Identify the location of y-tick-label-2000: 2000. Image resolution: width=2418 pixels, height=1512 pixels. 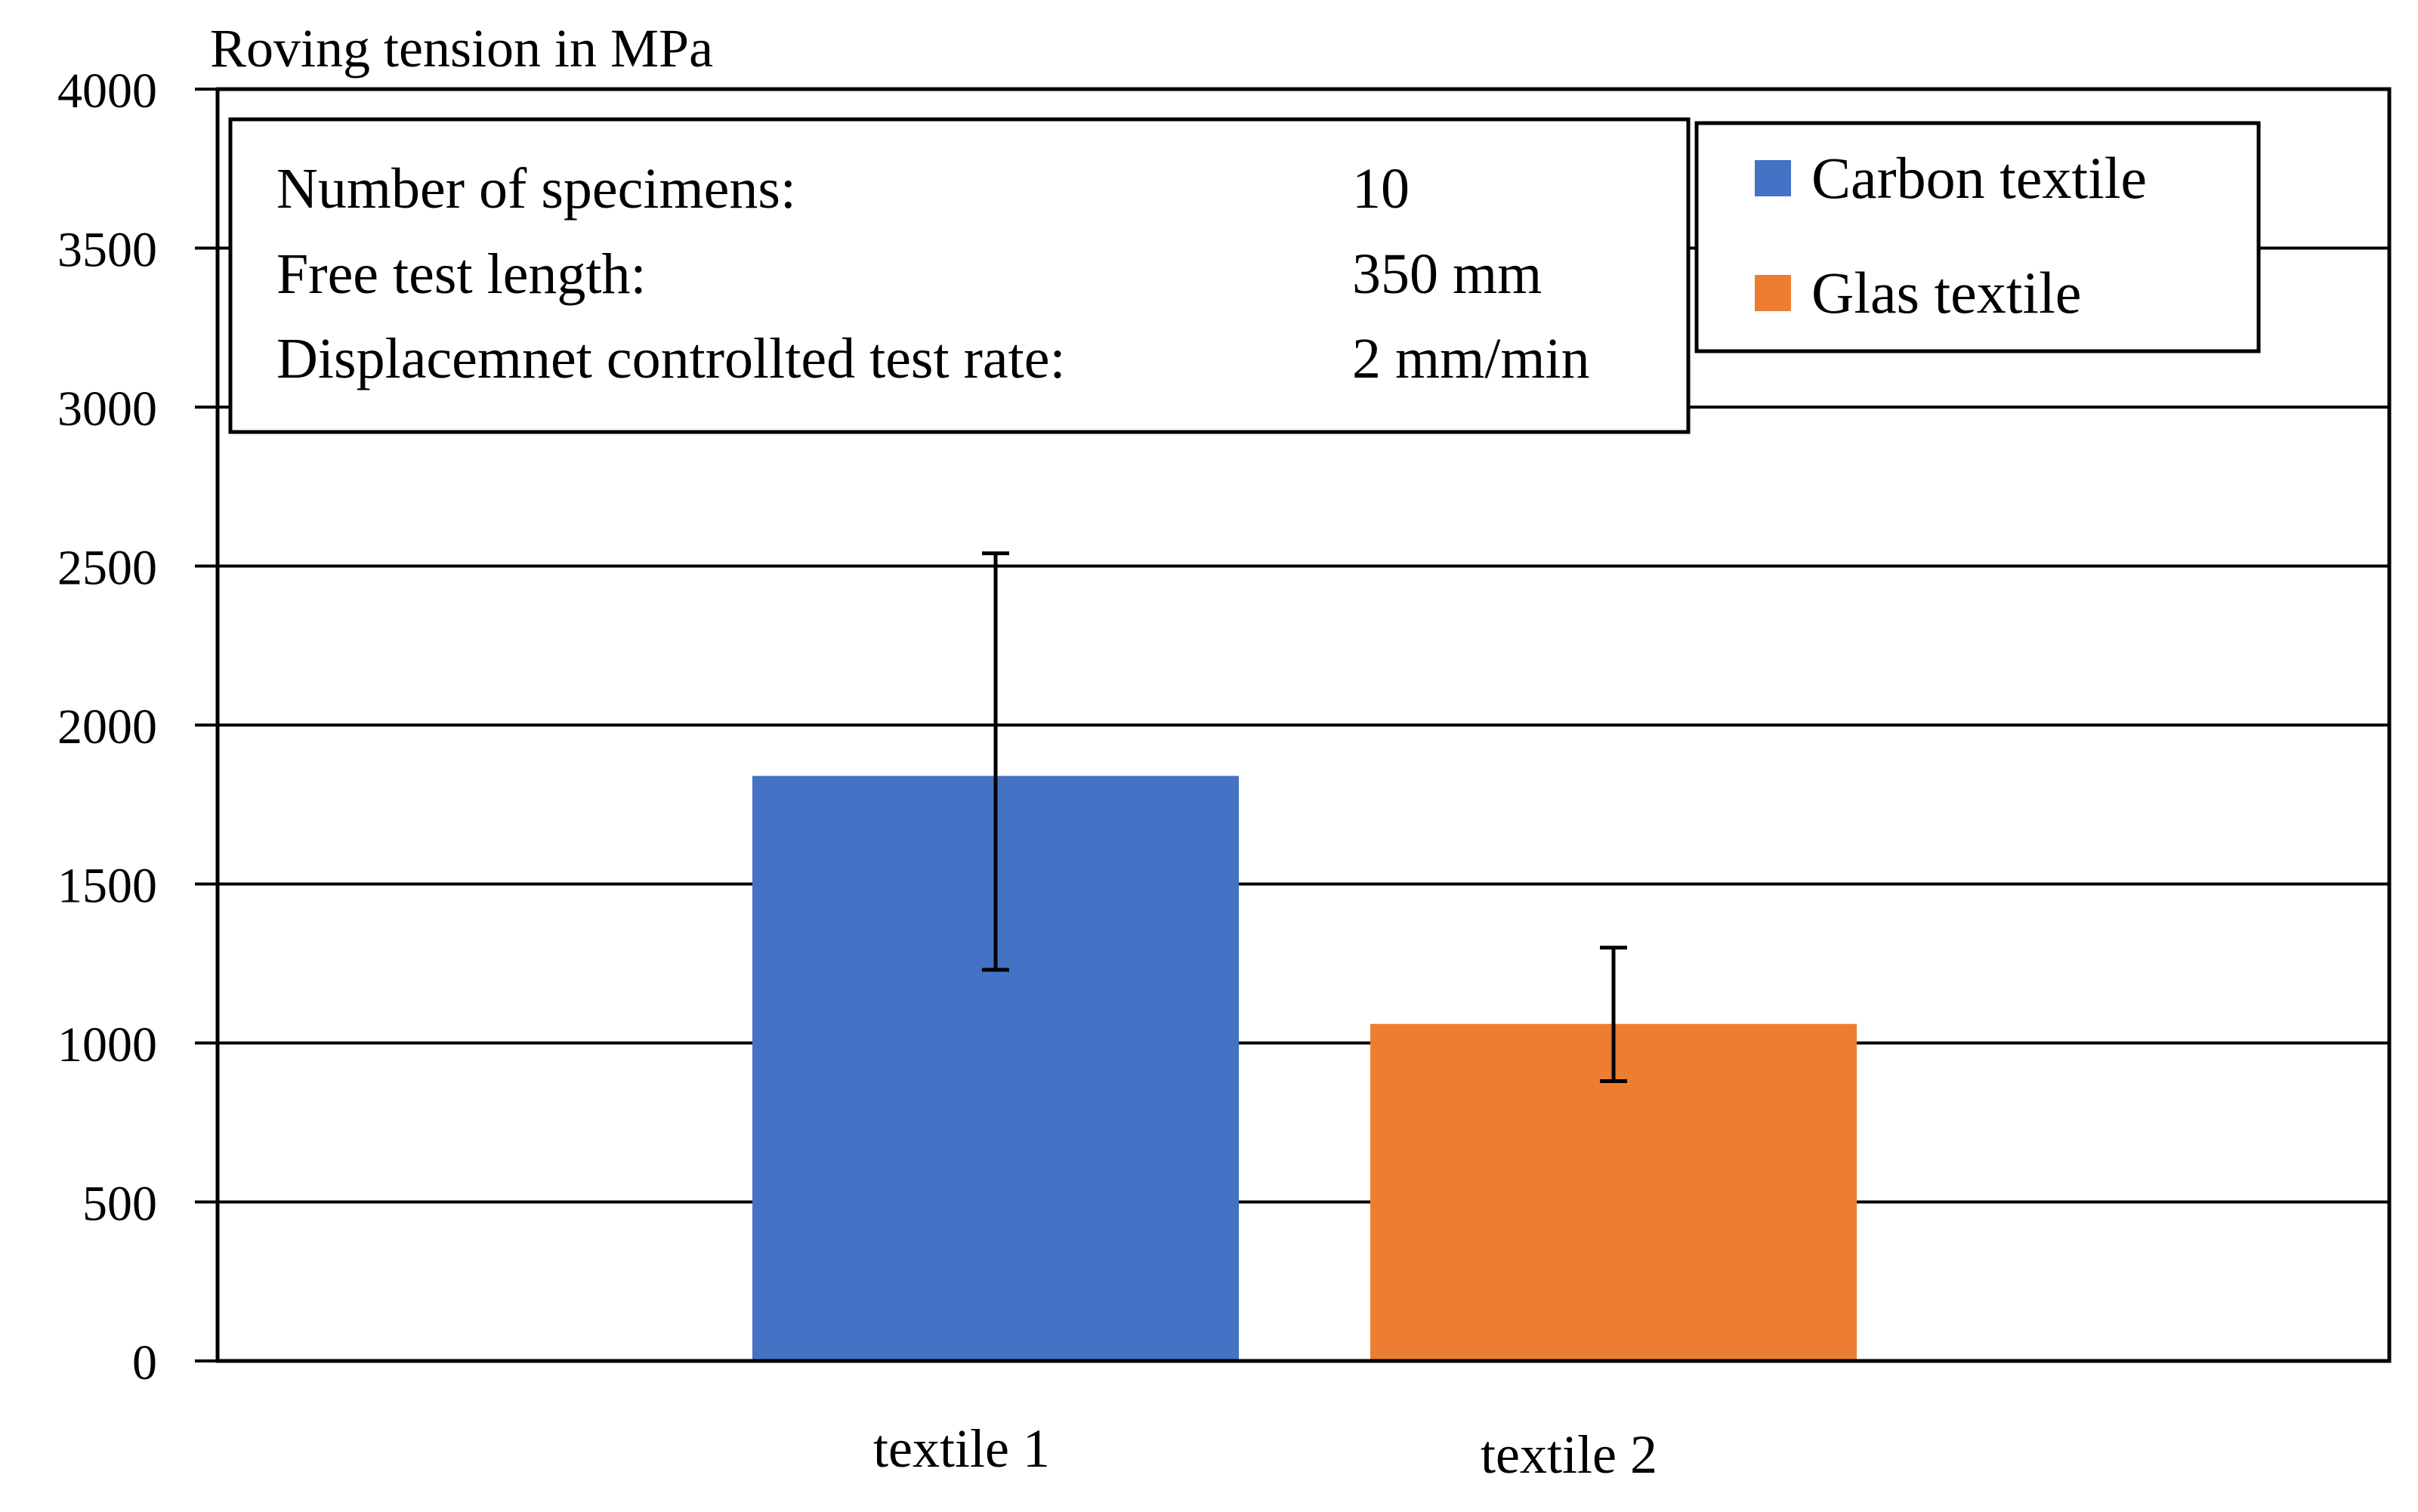
(107, 726).